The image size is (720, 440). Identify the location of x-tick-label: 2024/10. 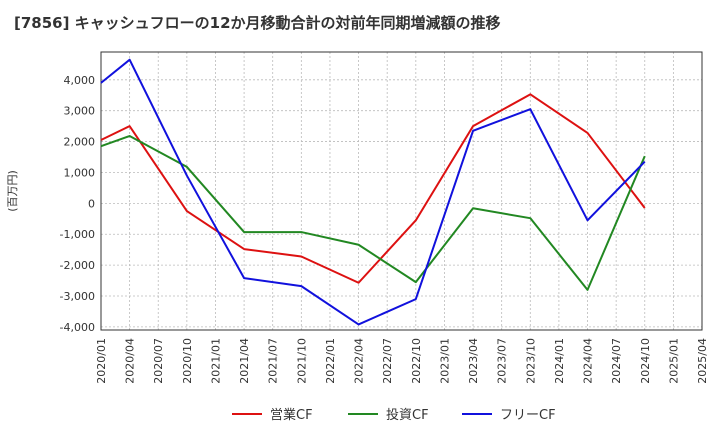
(645, 361).